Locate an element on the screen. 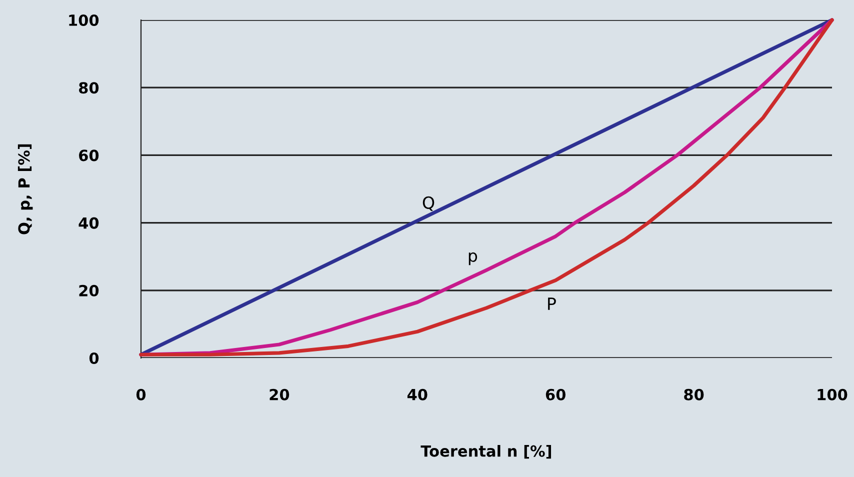  y-tick-label: 100 is located at coordinates (84, 20).